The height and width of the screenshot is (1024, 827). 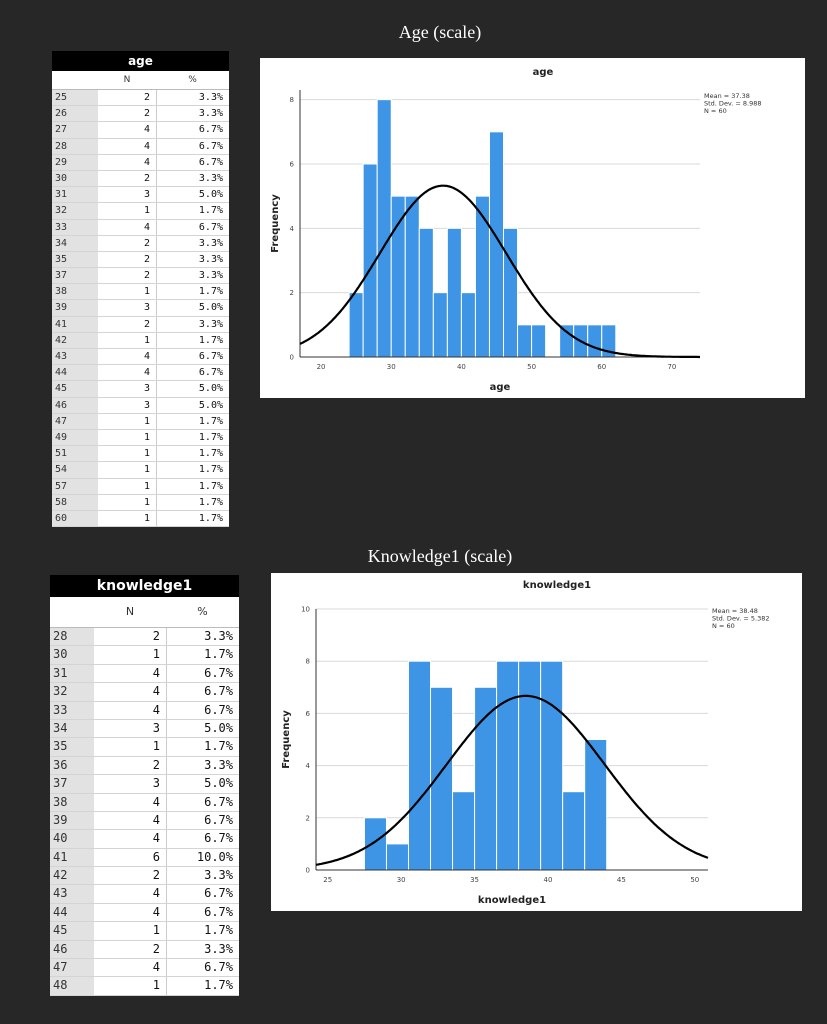 What do you see at coordinates (75, 470) in the screenshot?
I see `value-cell: 54` at bounding box center [75, 470].